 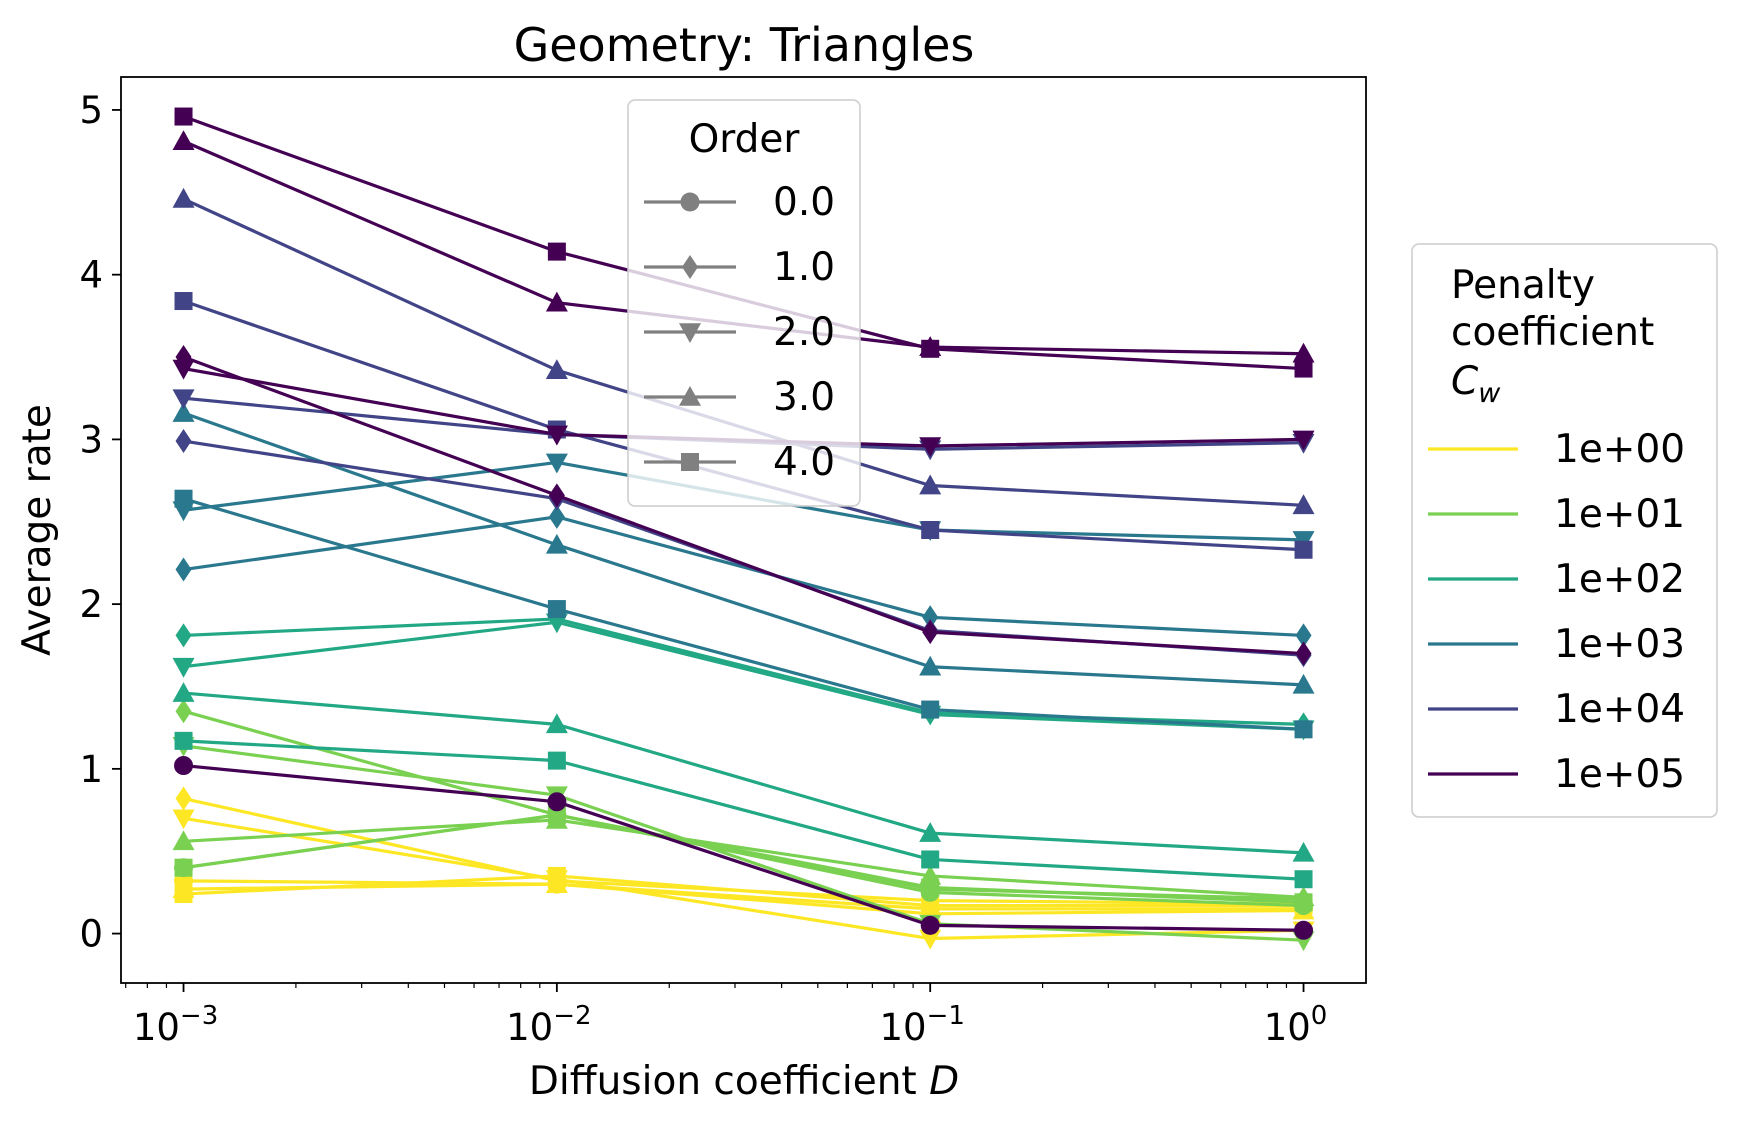 What do you see at coordinates (1619, 514) in the screenshot?
I see `penalty-legend-label: 1e+01` at bounding box center [1619, 514].